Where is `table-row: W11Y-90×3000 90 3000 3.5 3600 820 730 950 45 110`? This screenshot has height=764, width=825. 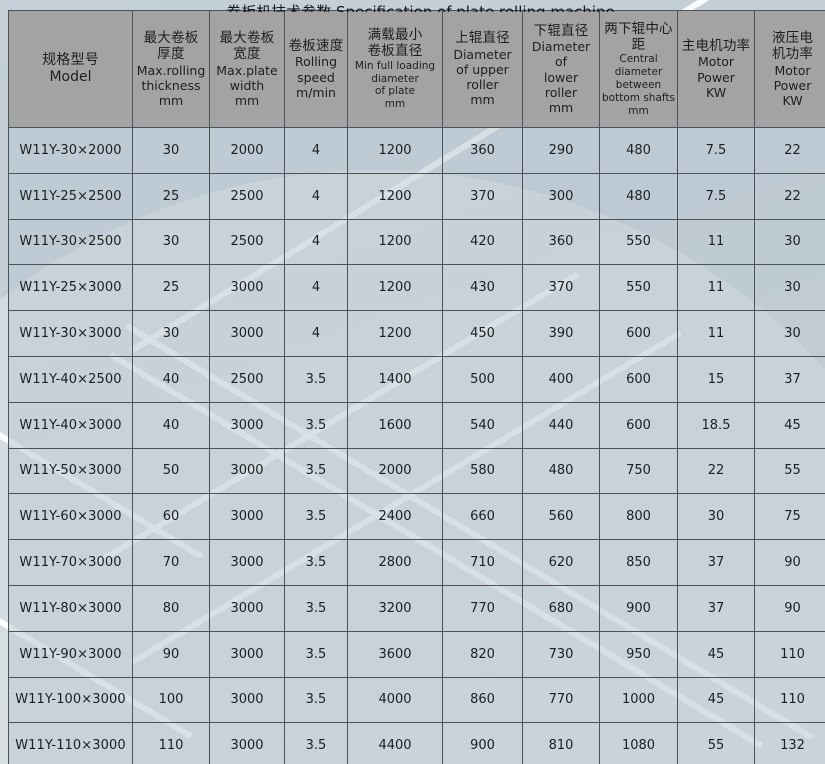
table-row: W11Y-90×3000 90 3000 3.5 3600 820 730 950 45 110 is located at coordinates (416, 654).